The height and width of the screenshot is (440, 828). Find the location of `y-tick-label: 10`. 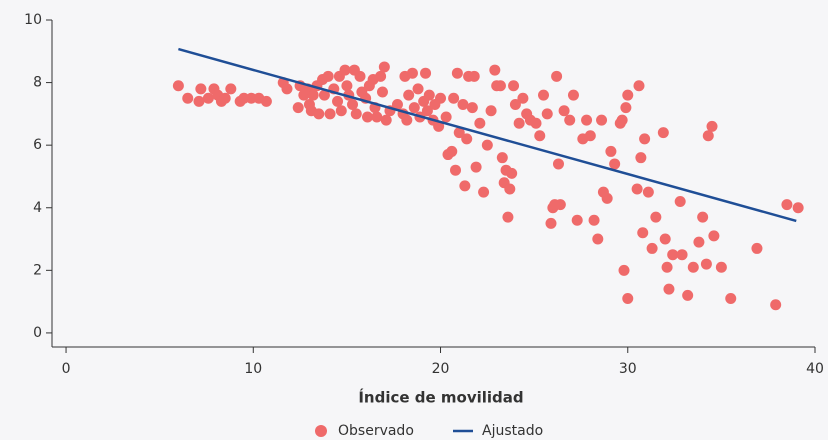

y-tick-label: 10 is located at coordinates (33, 20).